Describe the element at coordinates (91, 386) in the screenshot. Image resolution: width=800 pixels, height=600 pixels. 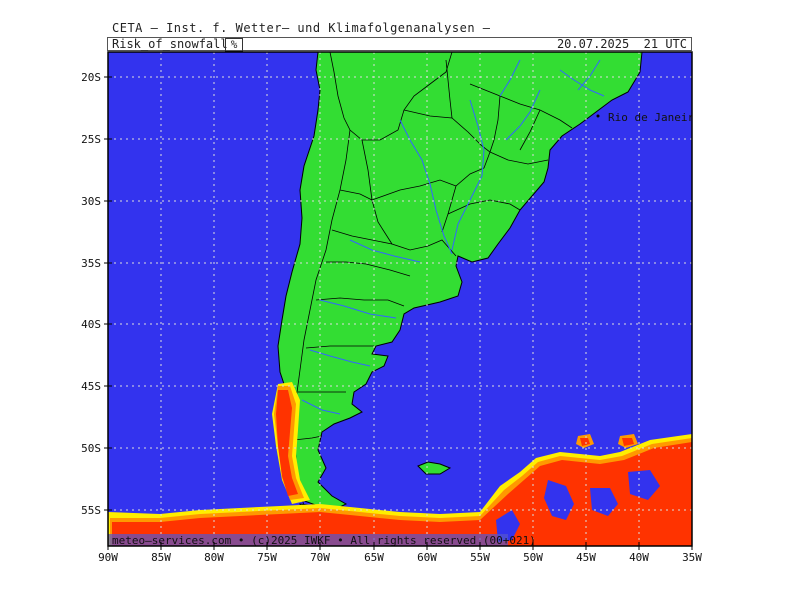
I see `lat-label: 45S` at that location.